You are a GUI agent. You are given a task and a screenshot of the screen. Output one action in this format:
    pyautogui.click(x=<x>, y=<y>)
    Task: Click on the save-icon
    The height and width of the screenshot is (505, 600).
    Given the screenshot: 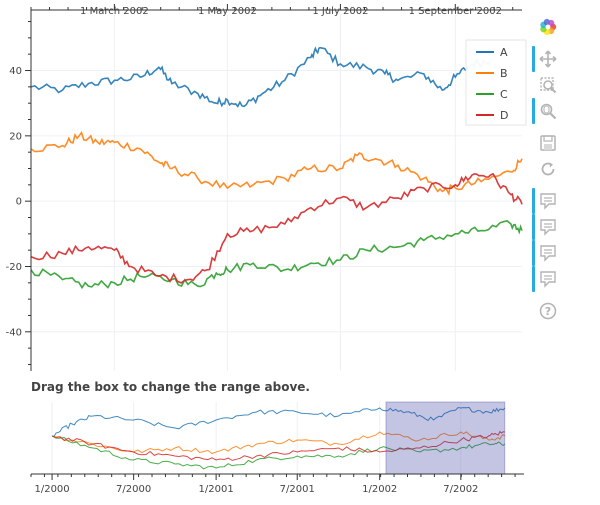 What is the action you would take?
    pyautogui.click(x=548, y=143)
    